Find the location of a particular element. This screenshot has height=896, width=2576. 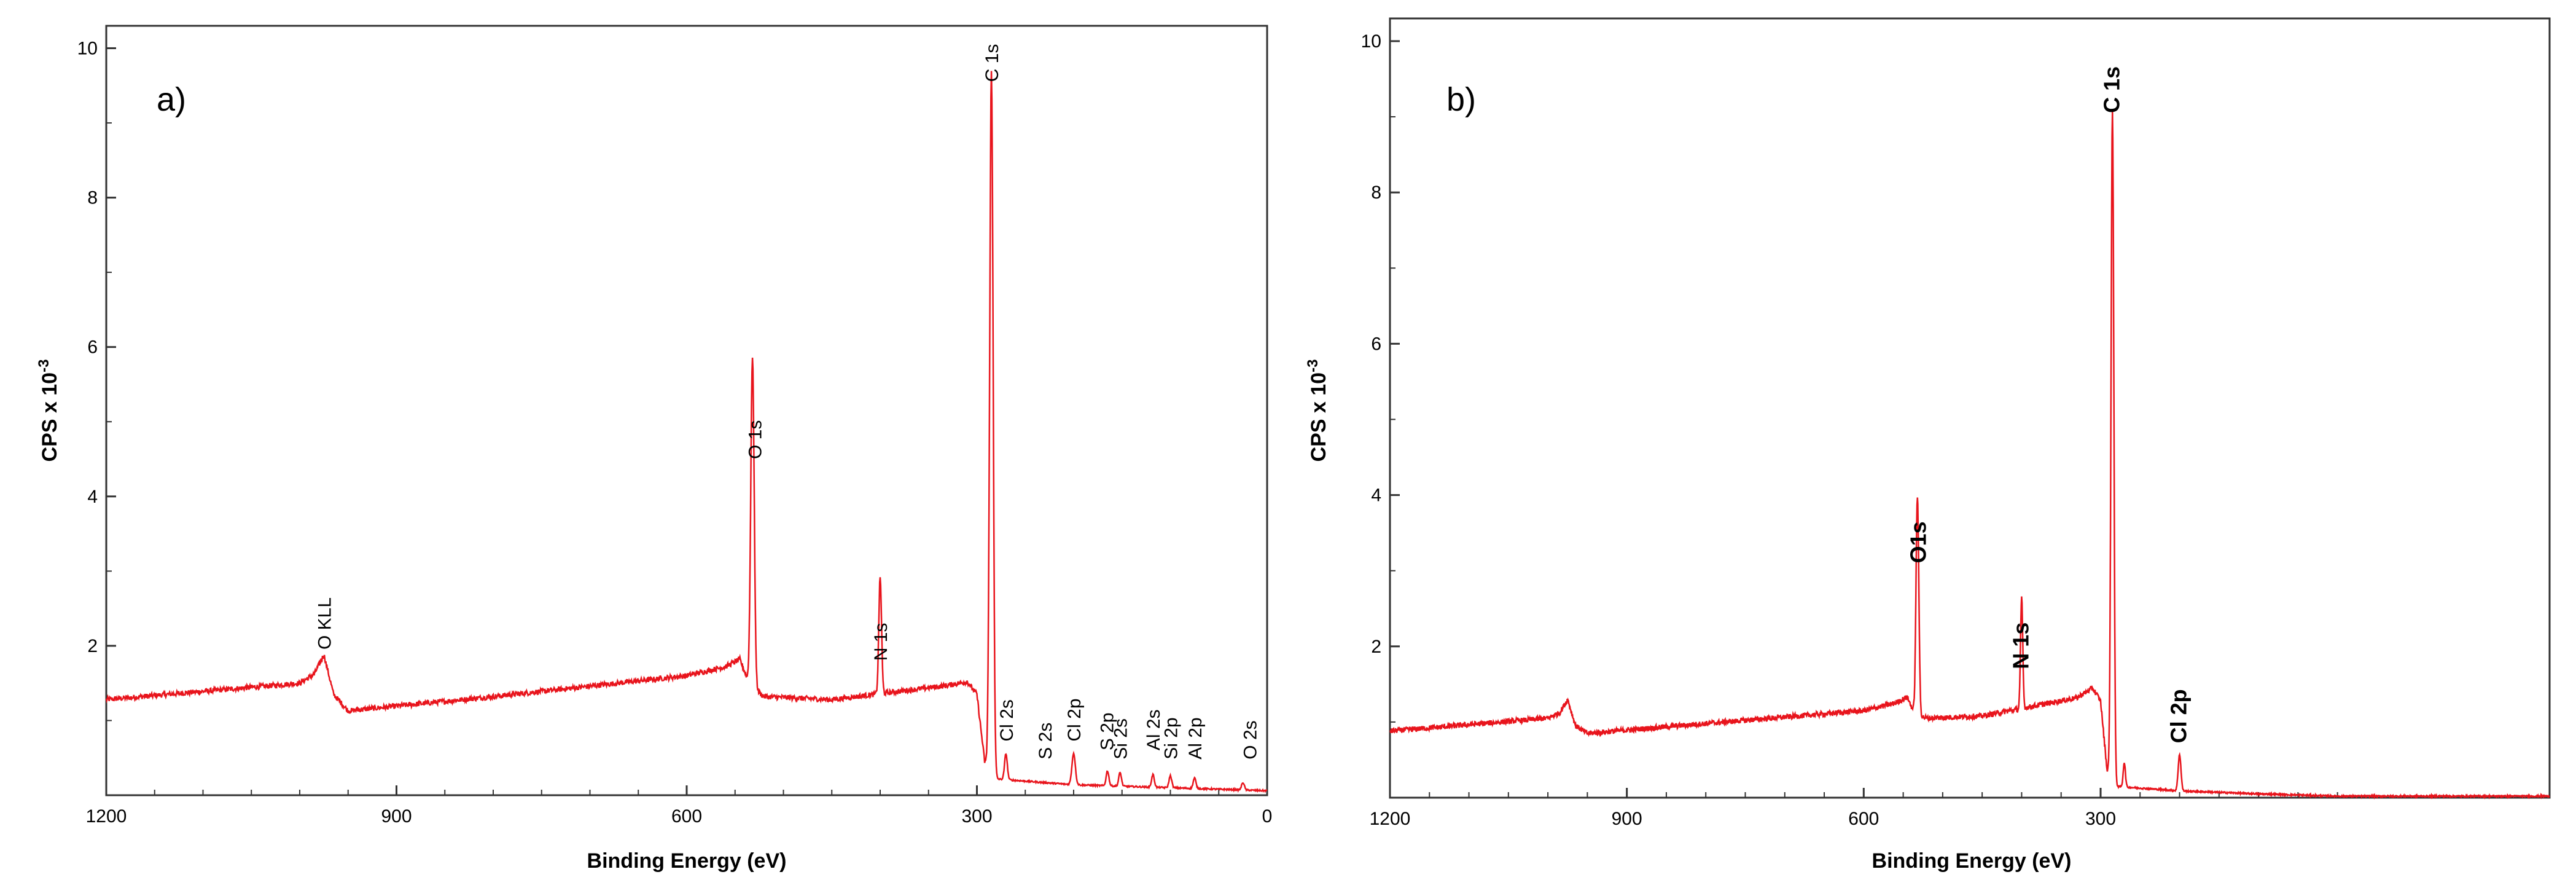

panel-label-b: b) is located at coordinates (1461, 99).